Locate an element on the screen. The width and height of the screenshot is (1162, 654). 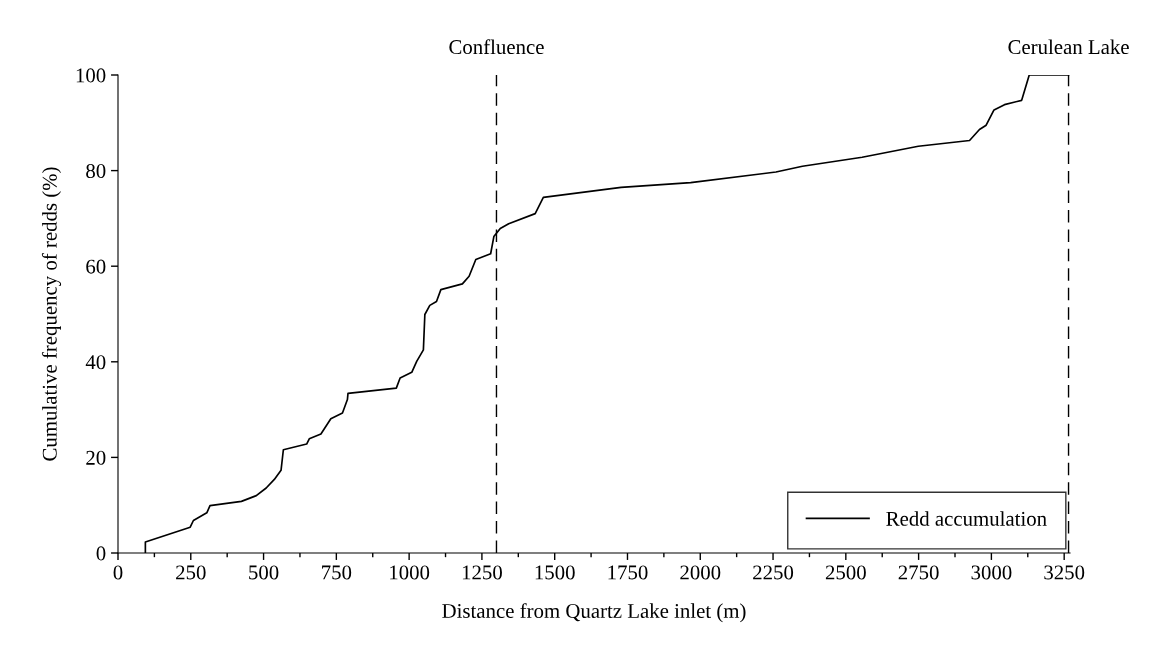
x-tick-label: 1500 is located at coordinates (555, 572).